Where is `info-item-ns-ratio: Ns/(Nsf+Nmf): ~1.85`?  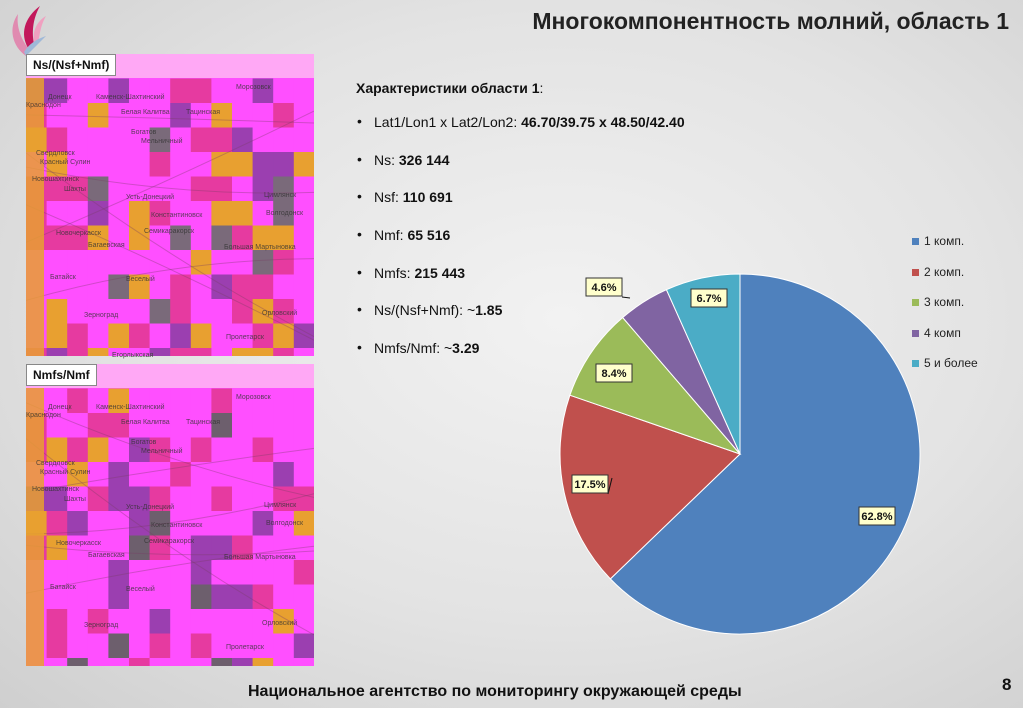 info-item-ns-ratio: Ns/(Nsf+Nmf): ~1.85 is located at coordinates (520, 320).